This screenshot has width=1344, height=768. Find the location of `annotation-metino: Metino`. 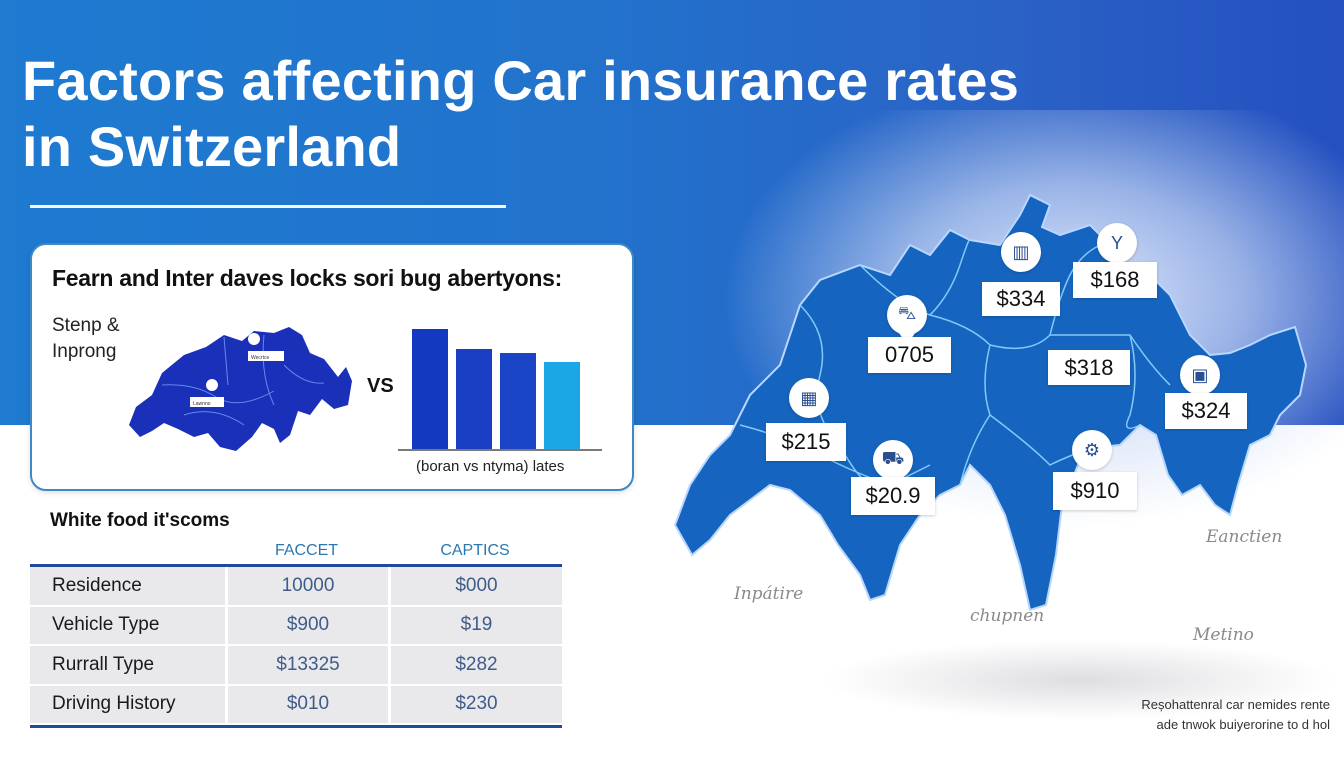

annotation-metino: Metino is located at coordinates (1223, 635).